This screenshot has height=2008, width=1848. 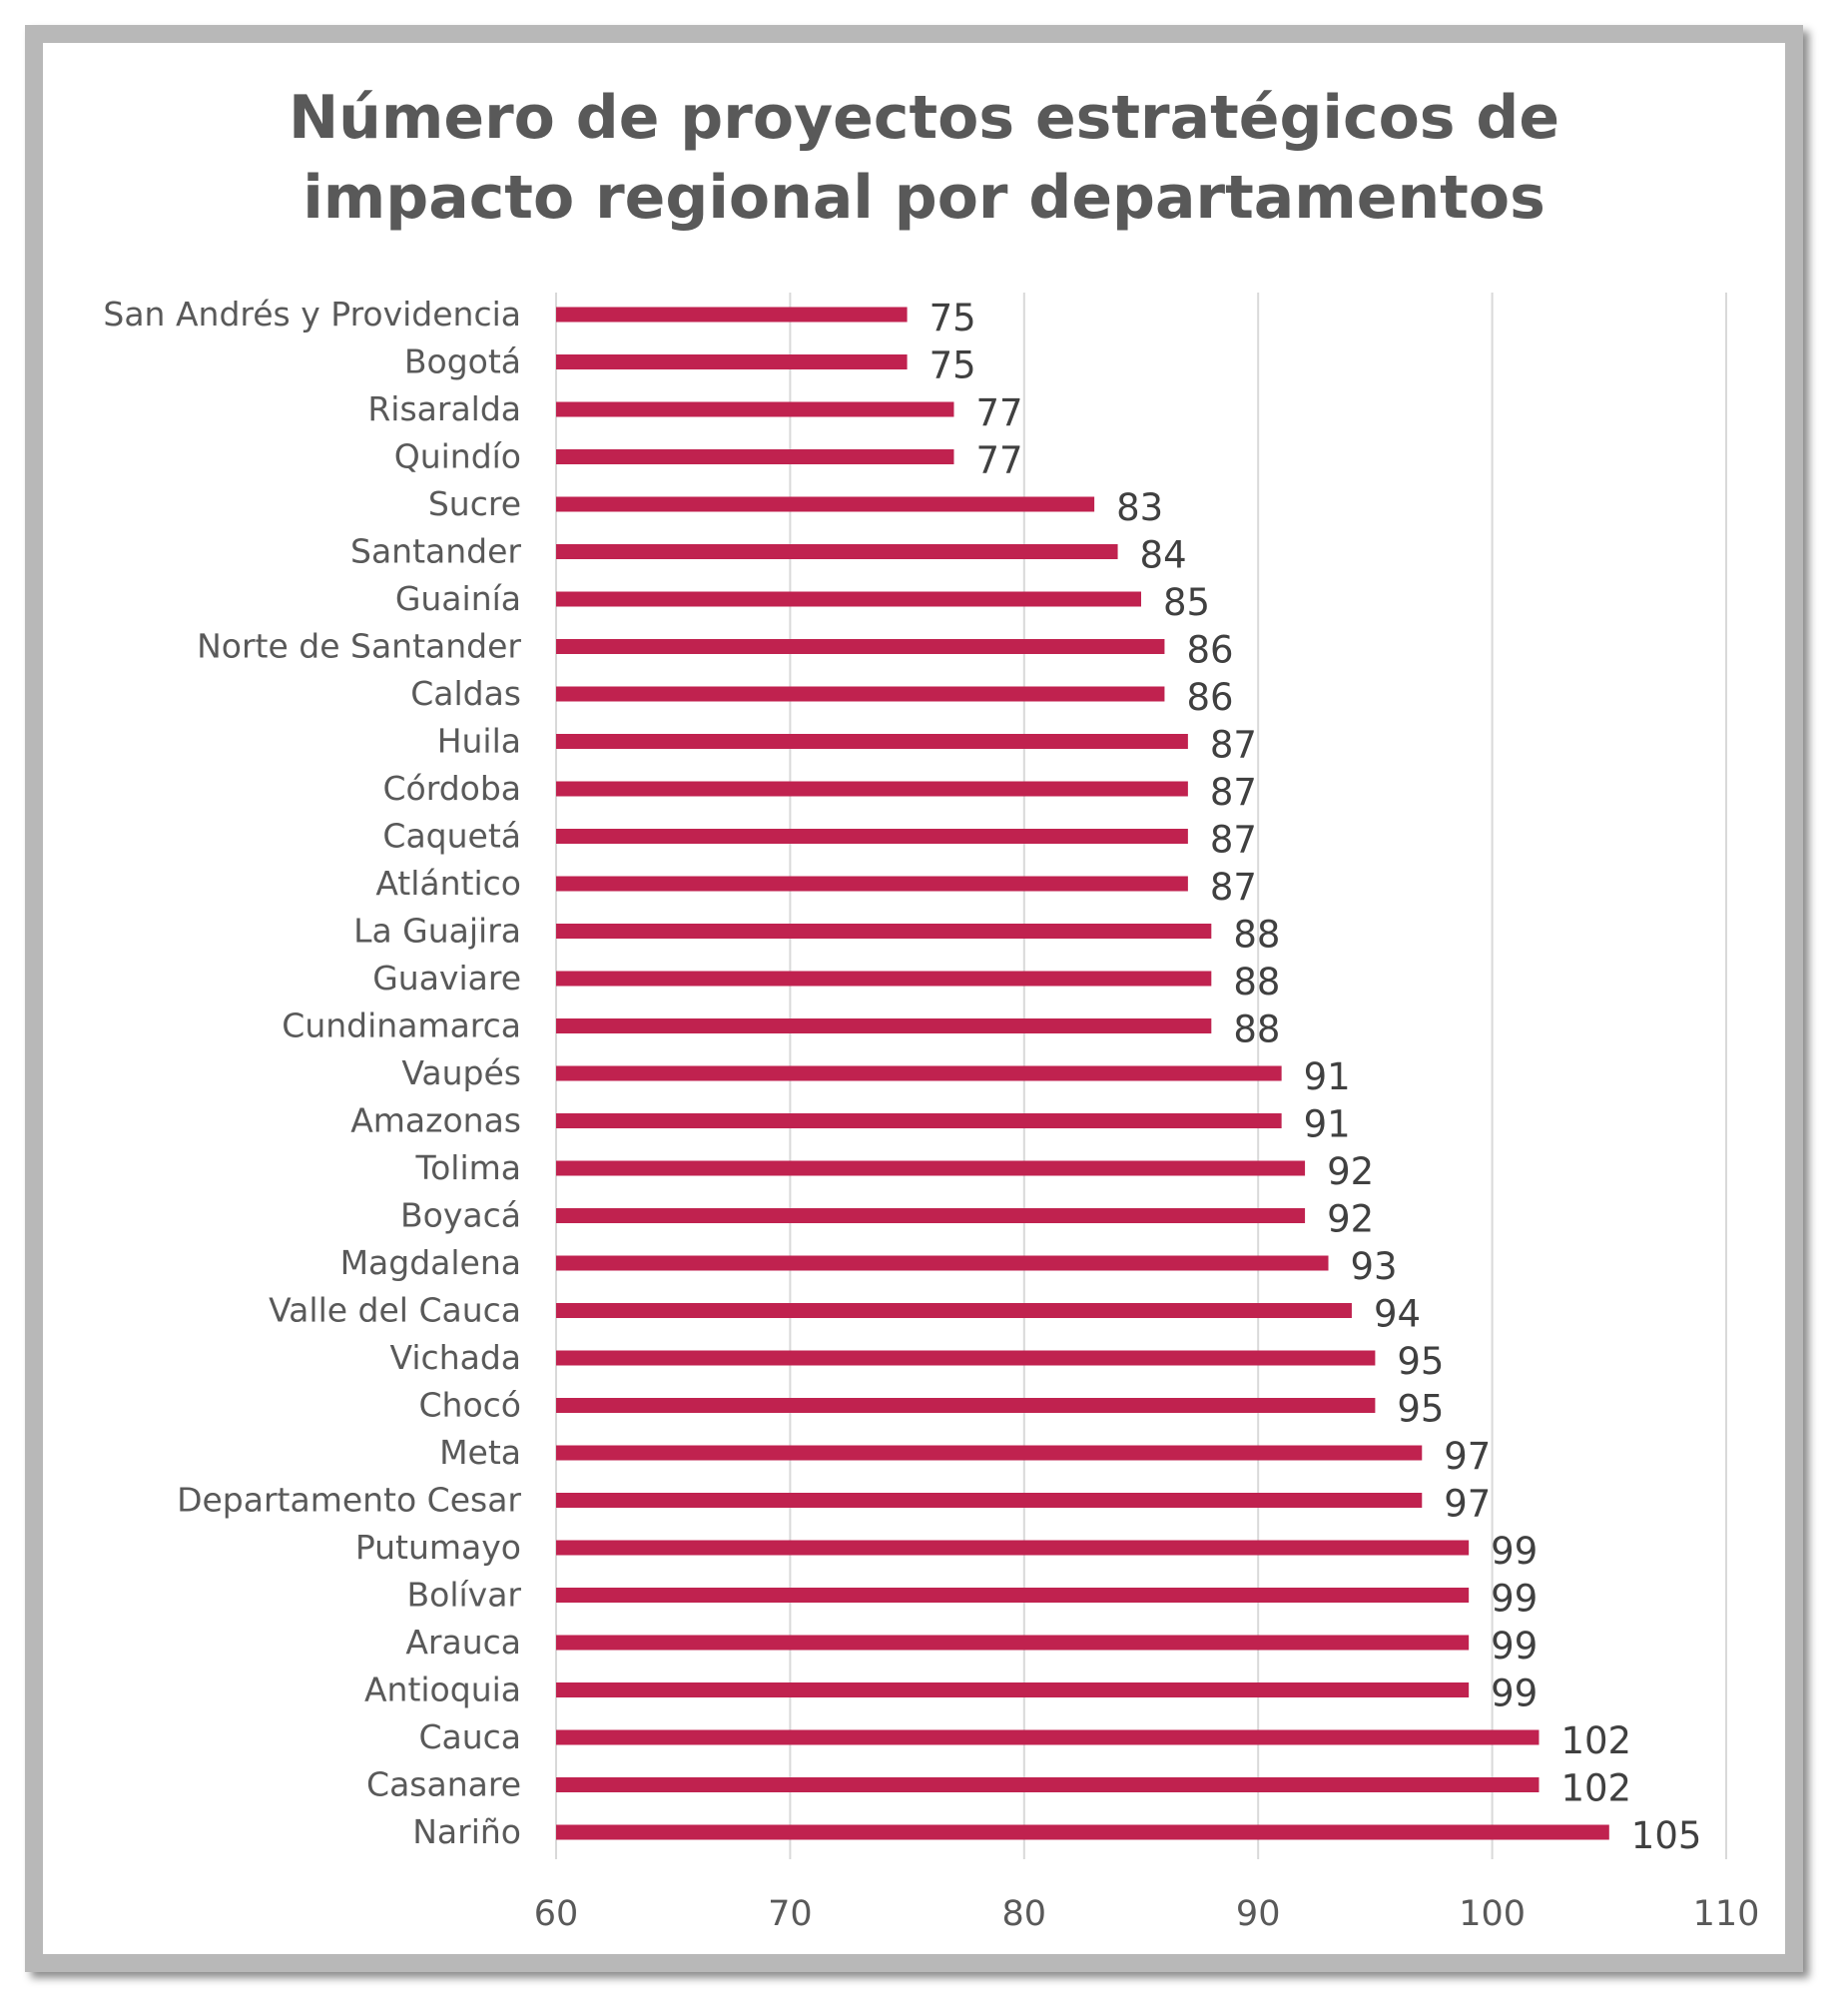 What do you see at coordinates (474, 504) in the screenshot?
I see `category-label: Sucre` at bounding box center [474, 504].